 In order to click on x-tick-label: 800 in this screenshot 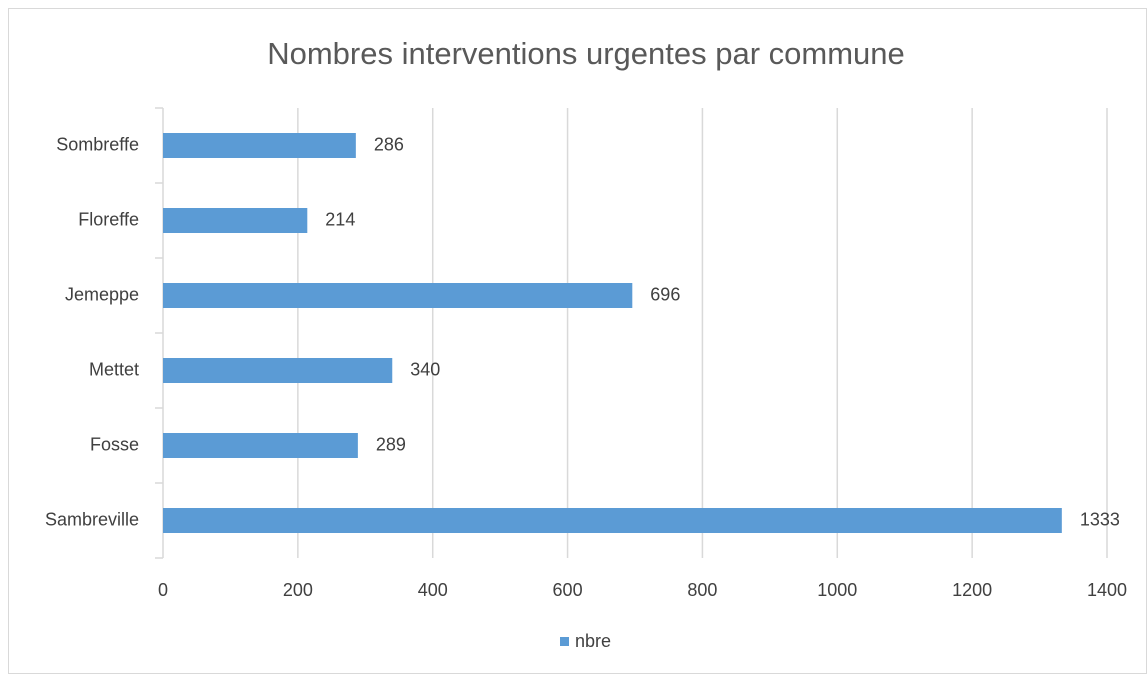, I will do `click(702, 590)`.